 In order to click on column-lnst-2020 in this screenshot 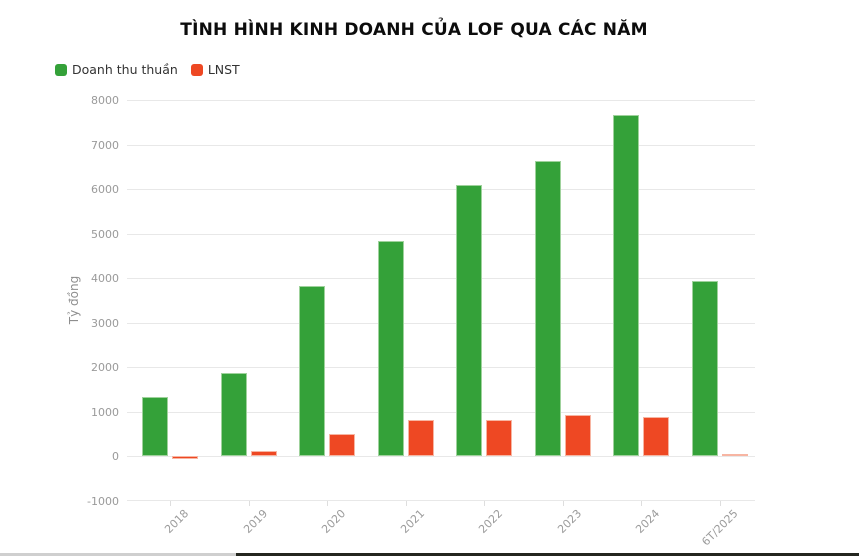, I will do `click(342, 445)`.